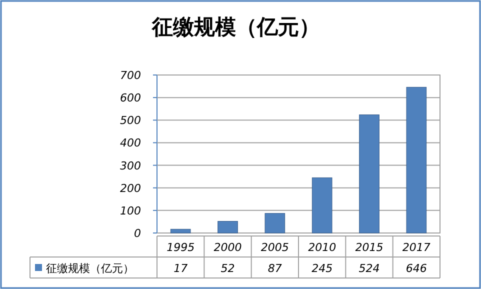 The width and height of the screenshot is (481, 289). Describe the element at coordinates (130, 165) in the screenshot. I see `y-tick-label: 300` at that location.